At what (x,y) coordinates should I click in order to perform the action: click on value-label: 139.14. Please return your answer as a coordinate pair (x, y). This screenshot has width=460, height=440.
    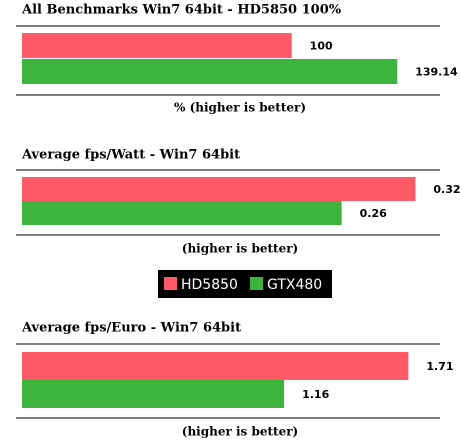
    Looking at the image, I should click on (436, 72).